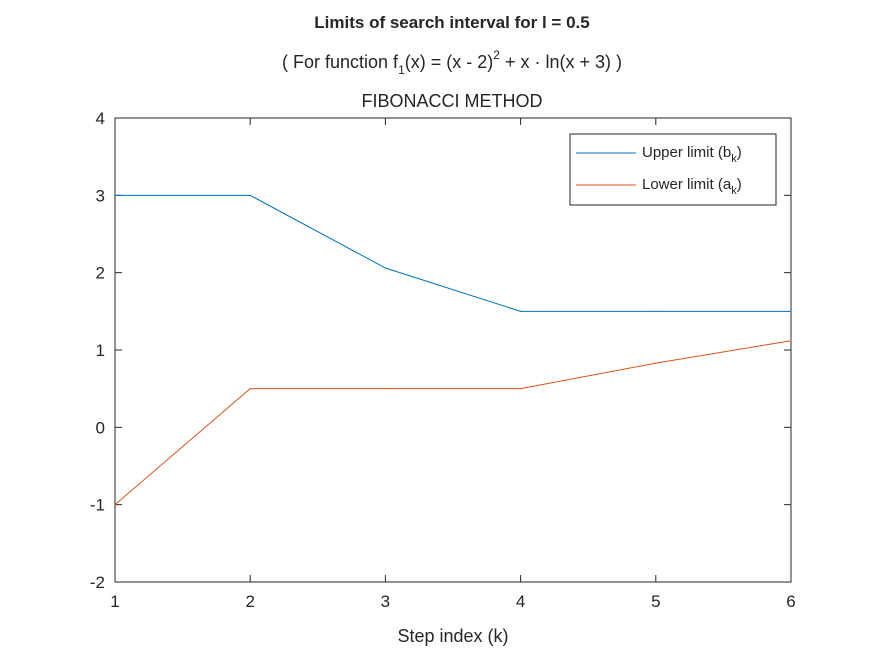 Image resolution: width=875 pixels, height=656 pixels. I want to click on legend-label-upper: Upper limit (bk), so click(692, 154).